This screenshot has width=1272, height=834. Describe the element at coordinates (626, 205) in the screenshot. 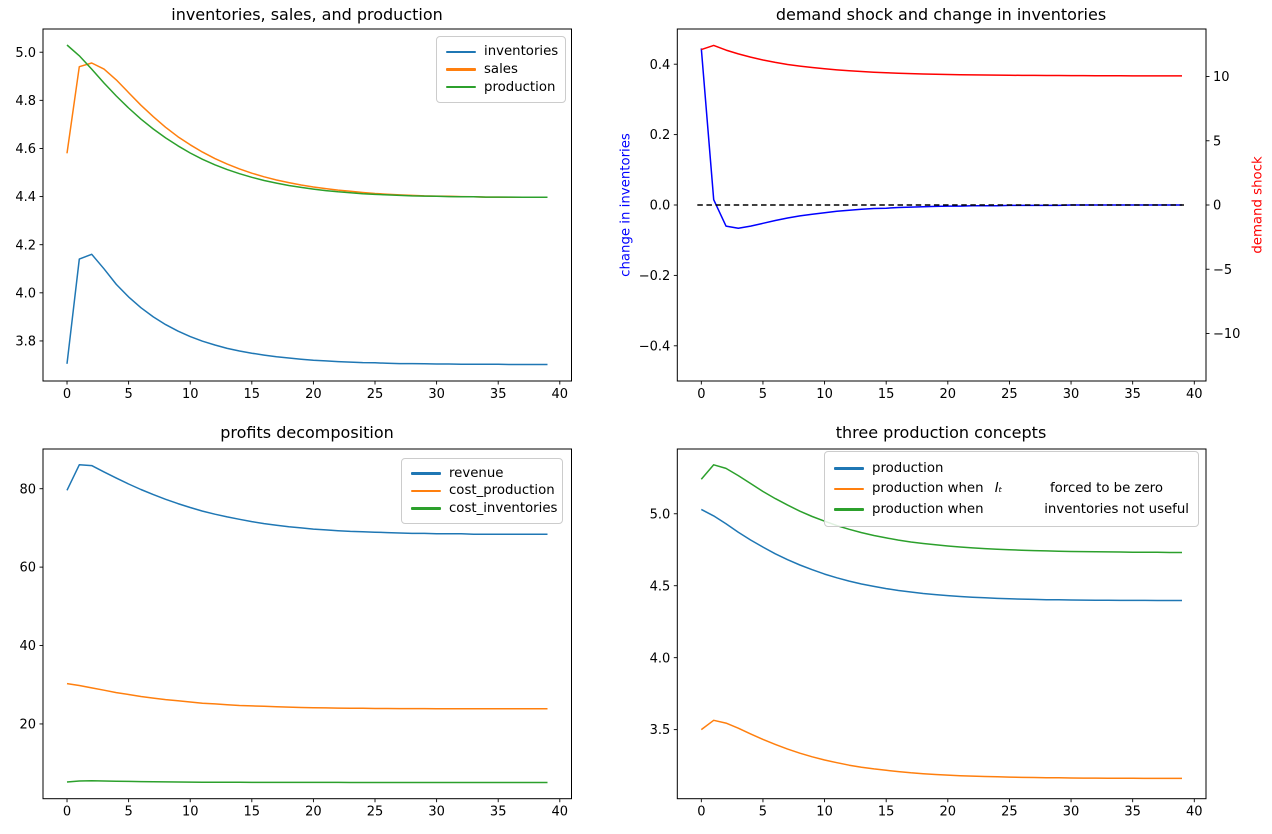

I see `y-axis-label-change-in-inventories: change in inventories` at that location.